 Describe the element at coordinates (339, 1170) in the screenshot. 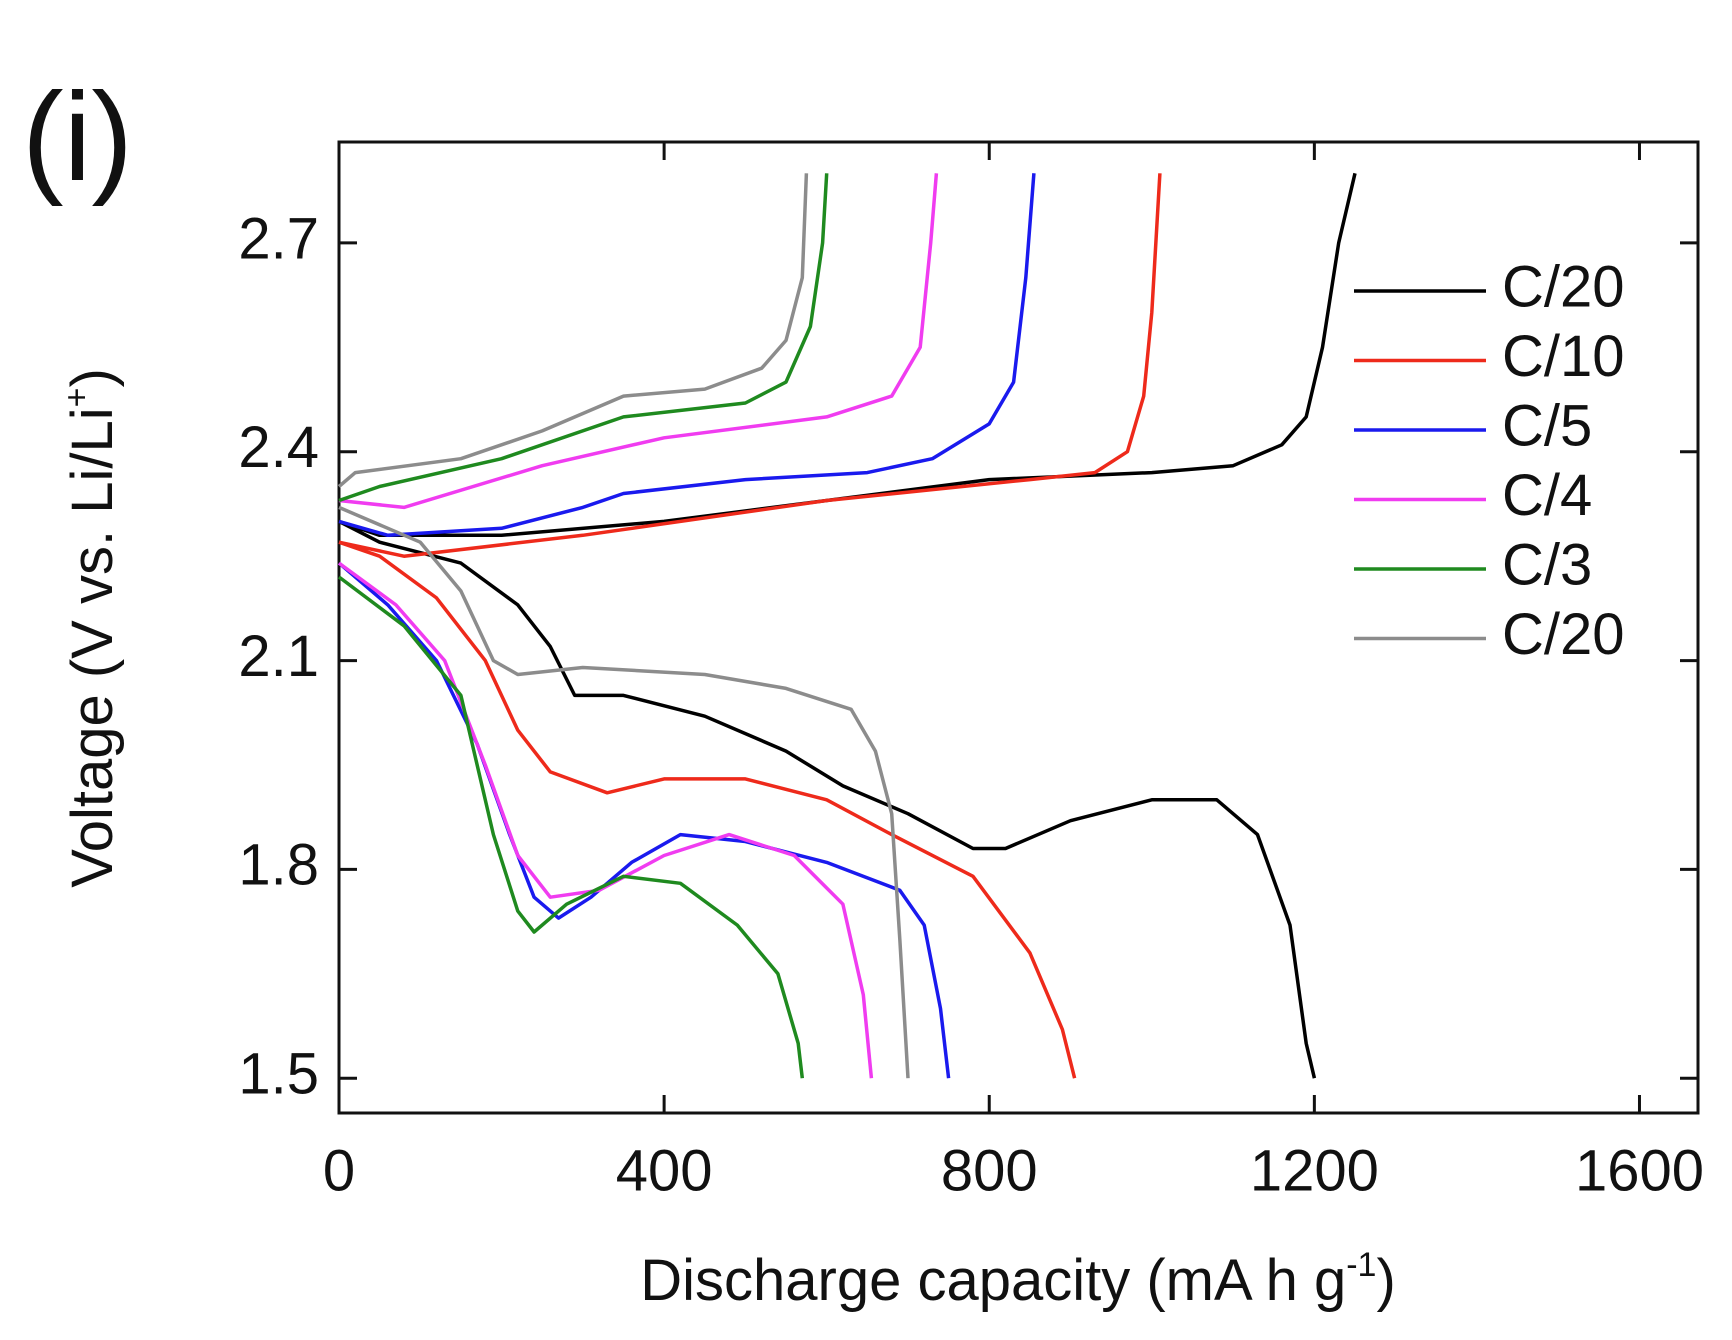

I see `x-tick-label: 0` at that location.